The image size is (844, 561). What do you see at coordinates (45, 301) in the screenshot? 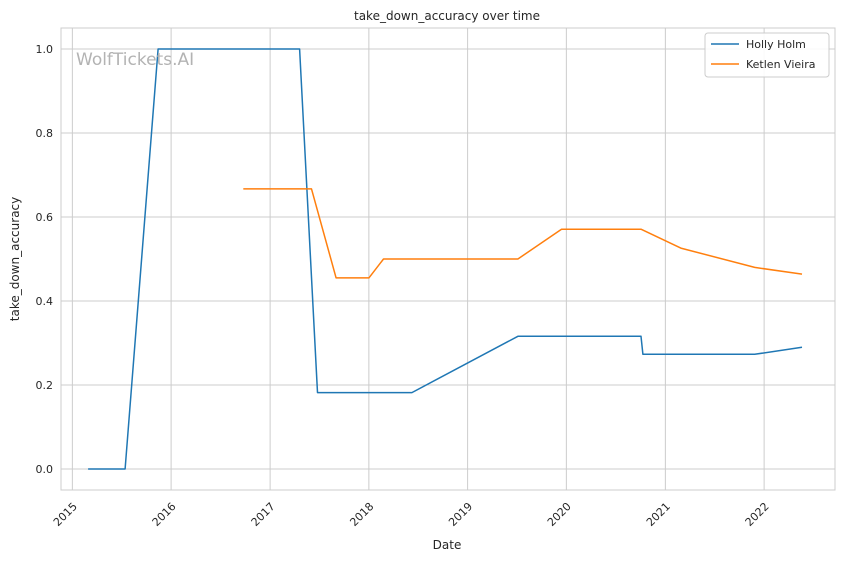
I see `y-tick-label: 0.4` at bounding box center [45, 301].